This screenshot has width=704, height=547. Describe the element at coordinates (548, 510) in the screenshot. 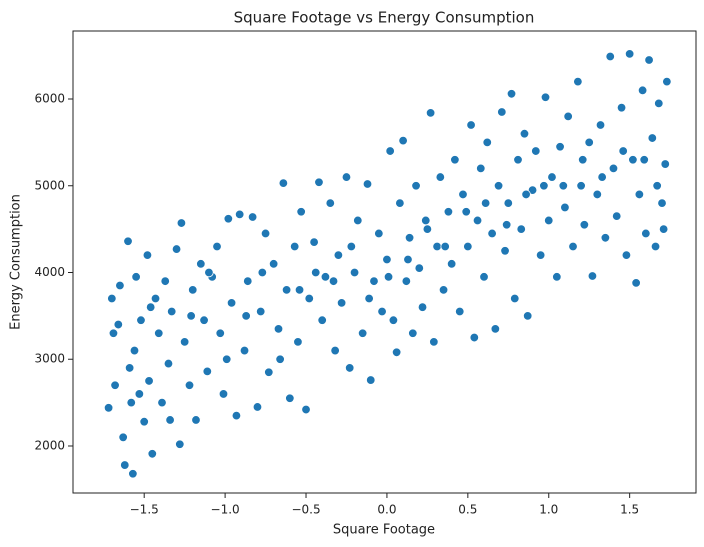

I see `x-tick-label: 1.0` at that location.